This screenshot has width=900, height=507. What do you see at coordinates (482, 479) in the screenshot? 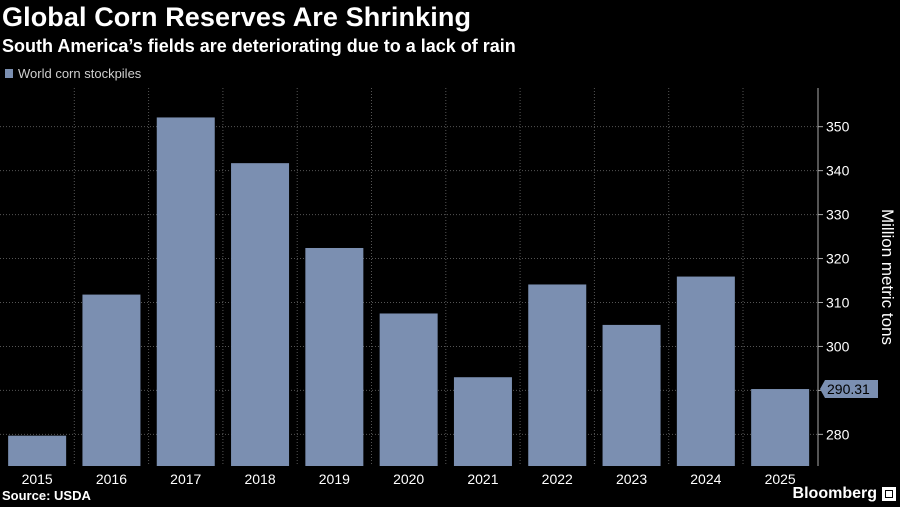
I see `x-tick-label-2021: 2021` at bounding box center [482, 479].